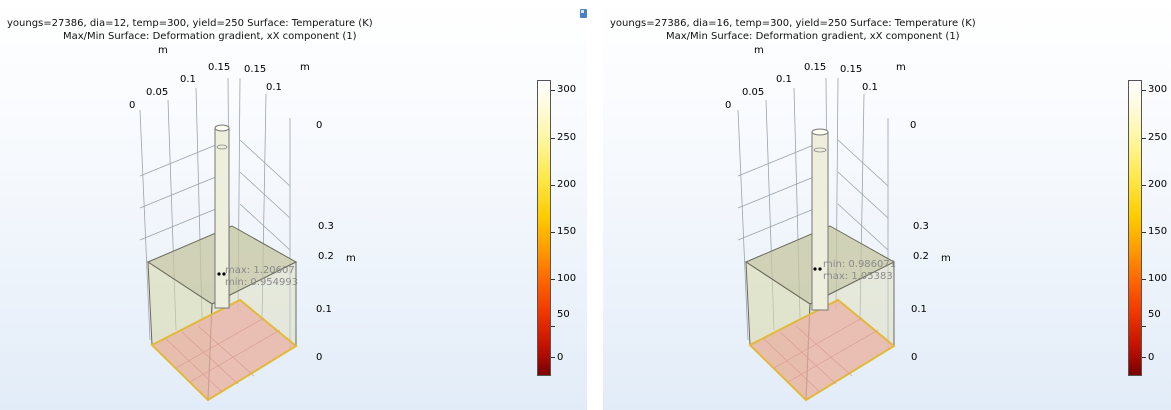  I want to click on annotation-top: min: 0.986071, so click(859, 264).